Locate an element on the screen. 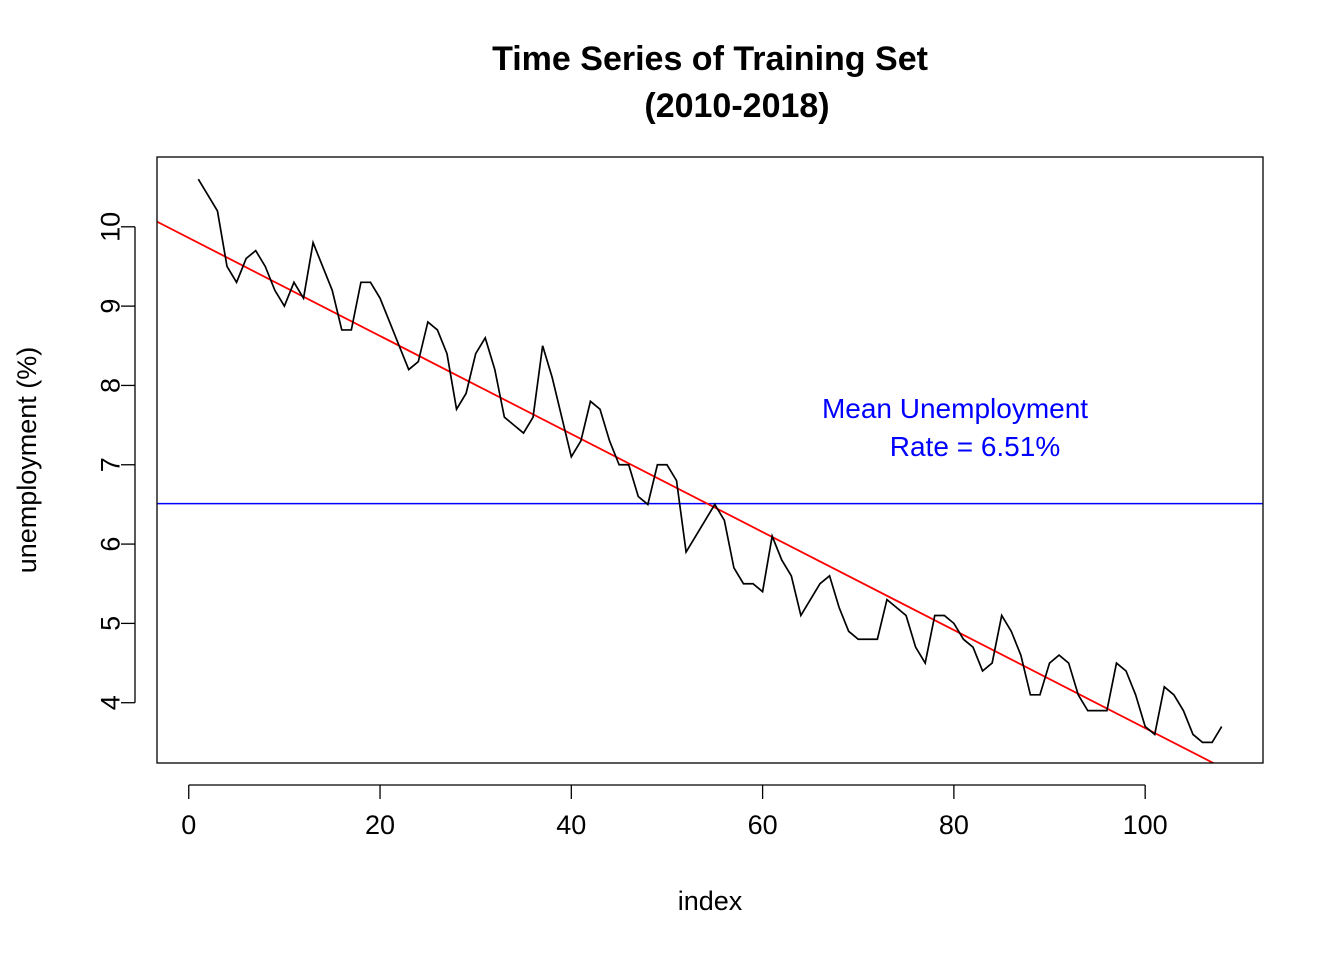 The width and height of the screenshot is (1344, 960). x-tick-label: 0 is located at coordinates (188, 825).